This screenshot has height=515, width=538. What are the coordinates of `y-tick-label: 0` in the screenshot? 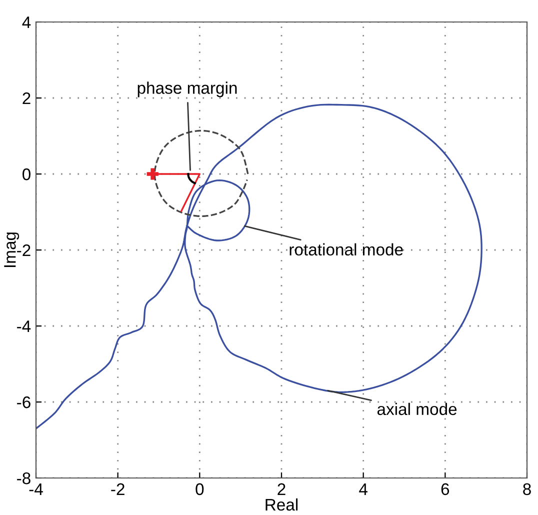 It's located at (26, 174).